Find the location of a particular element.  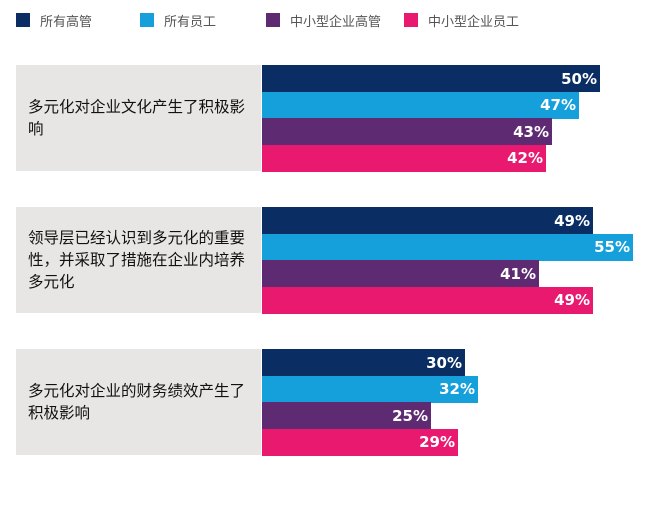

bar-1-4: 42% is located at coordinates (404, 158).